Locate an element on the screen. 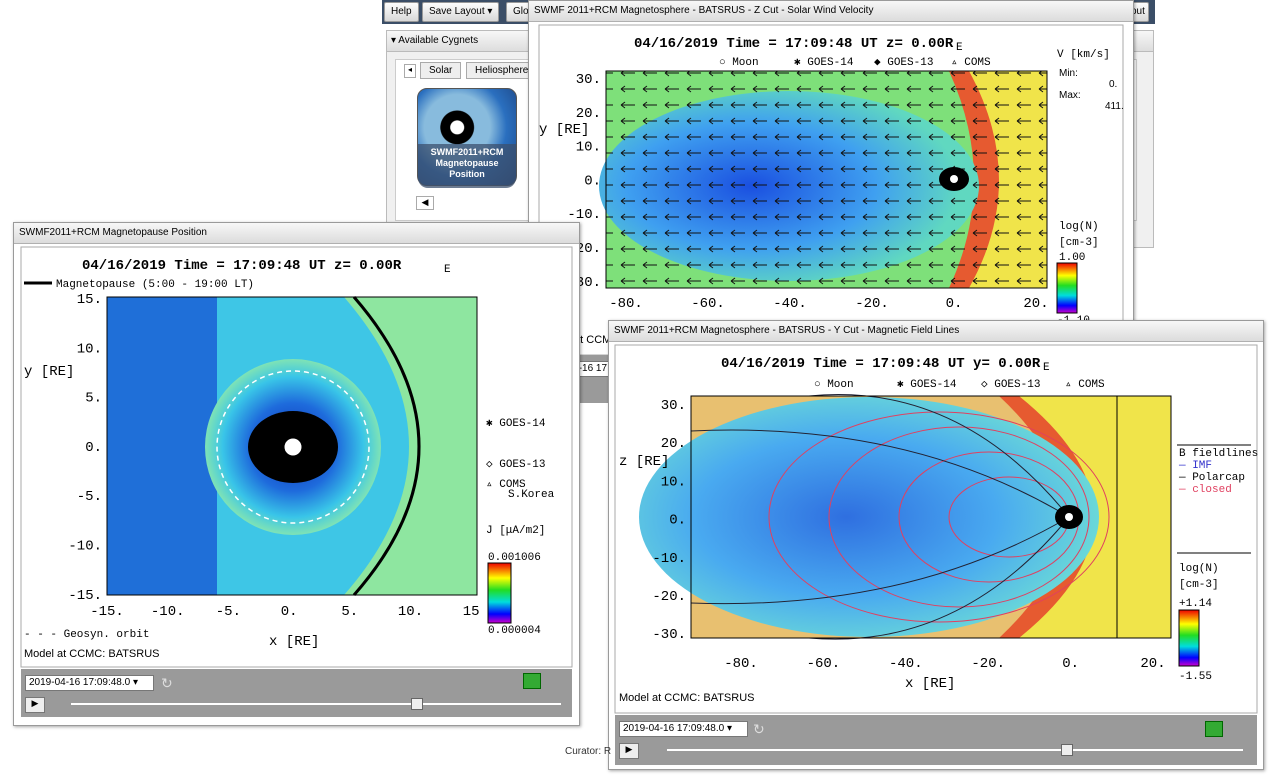  time-text: 2019-04-16 17:09:48.0 is located at coordinates (80, 682).